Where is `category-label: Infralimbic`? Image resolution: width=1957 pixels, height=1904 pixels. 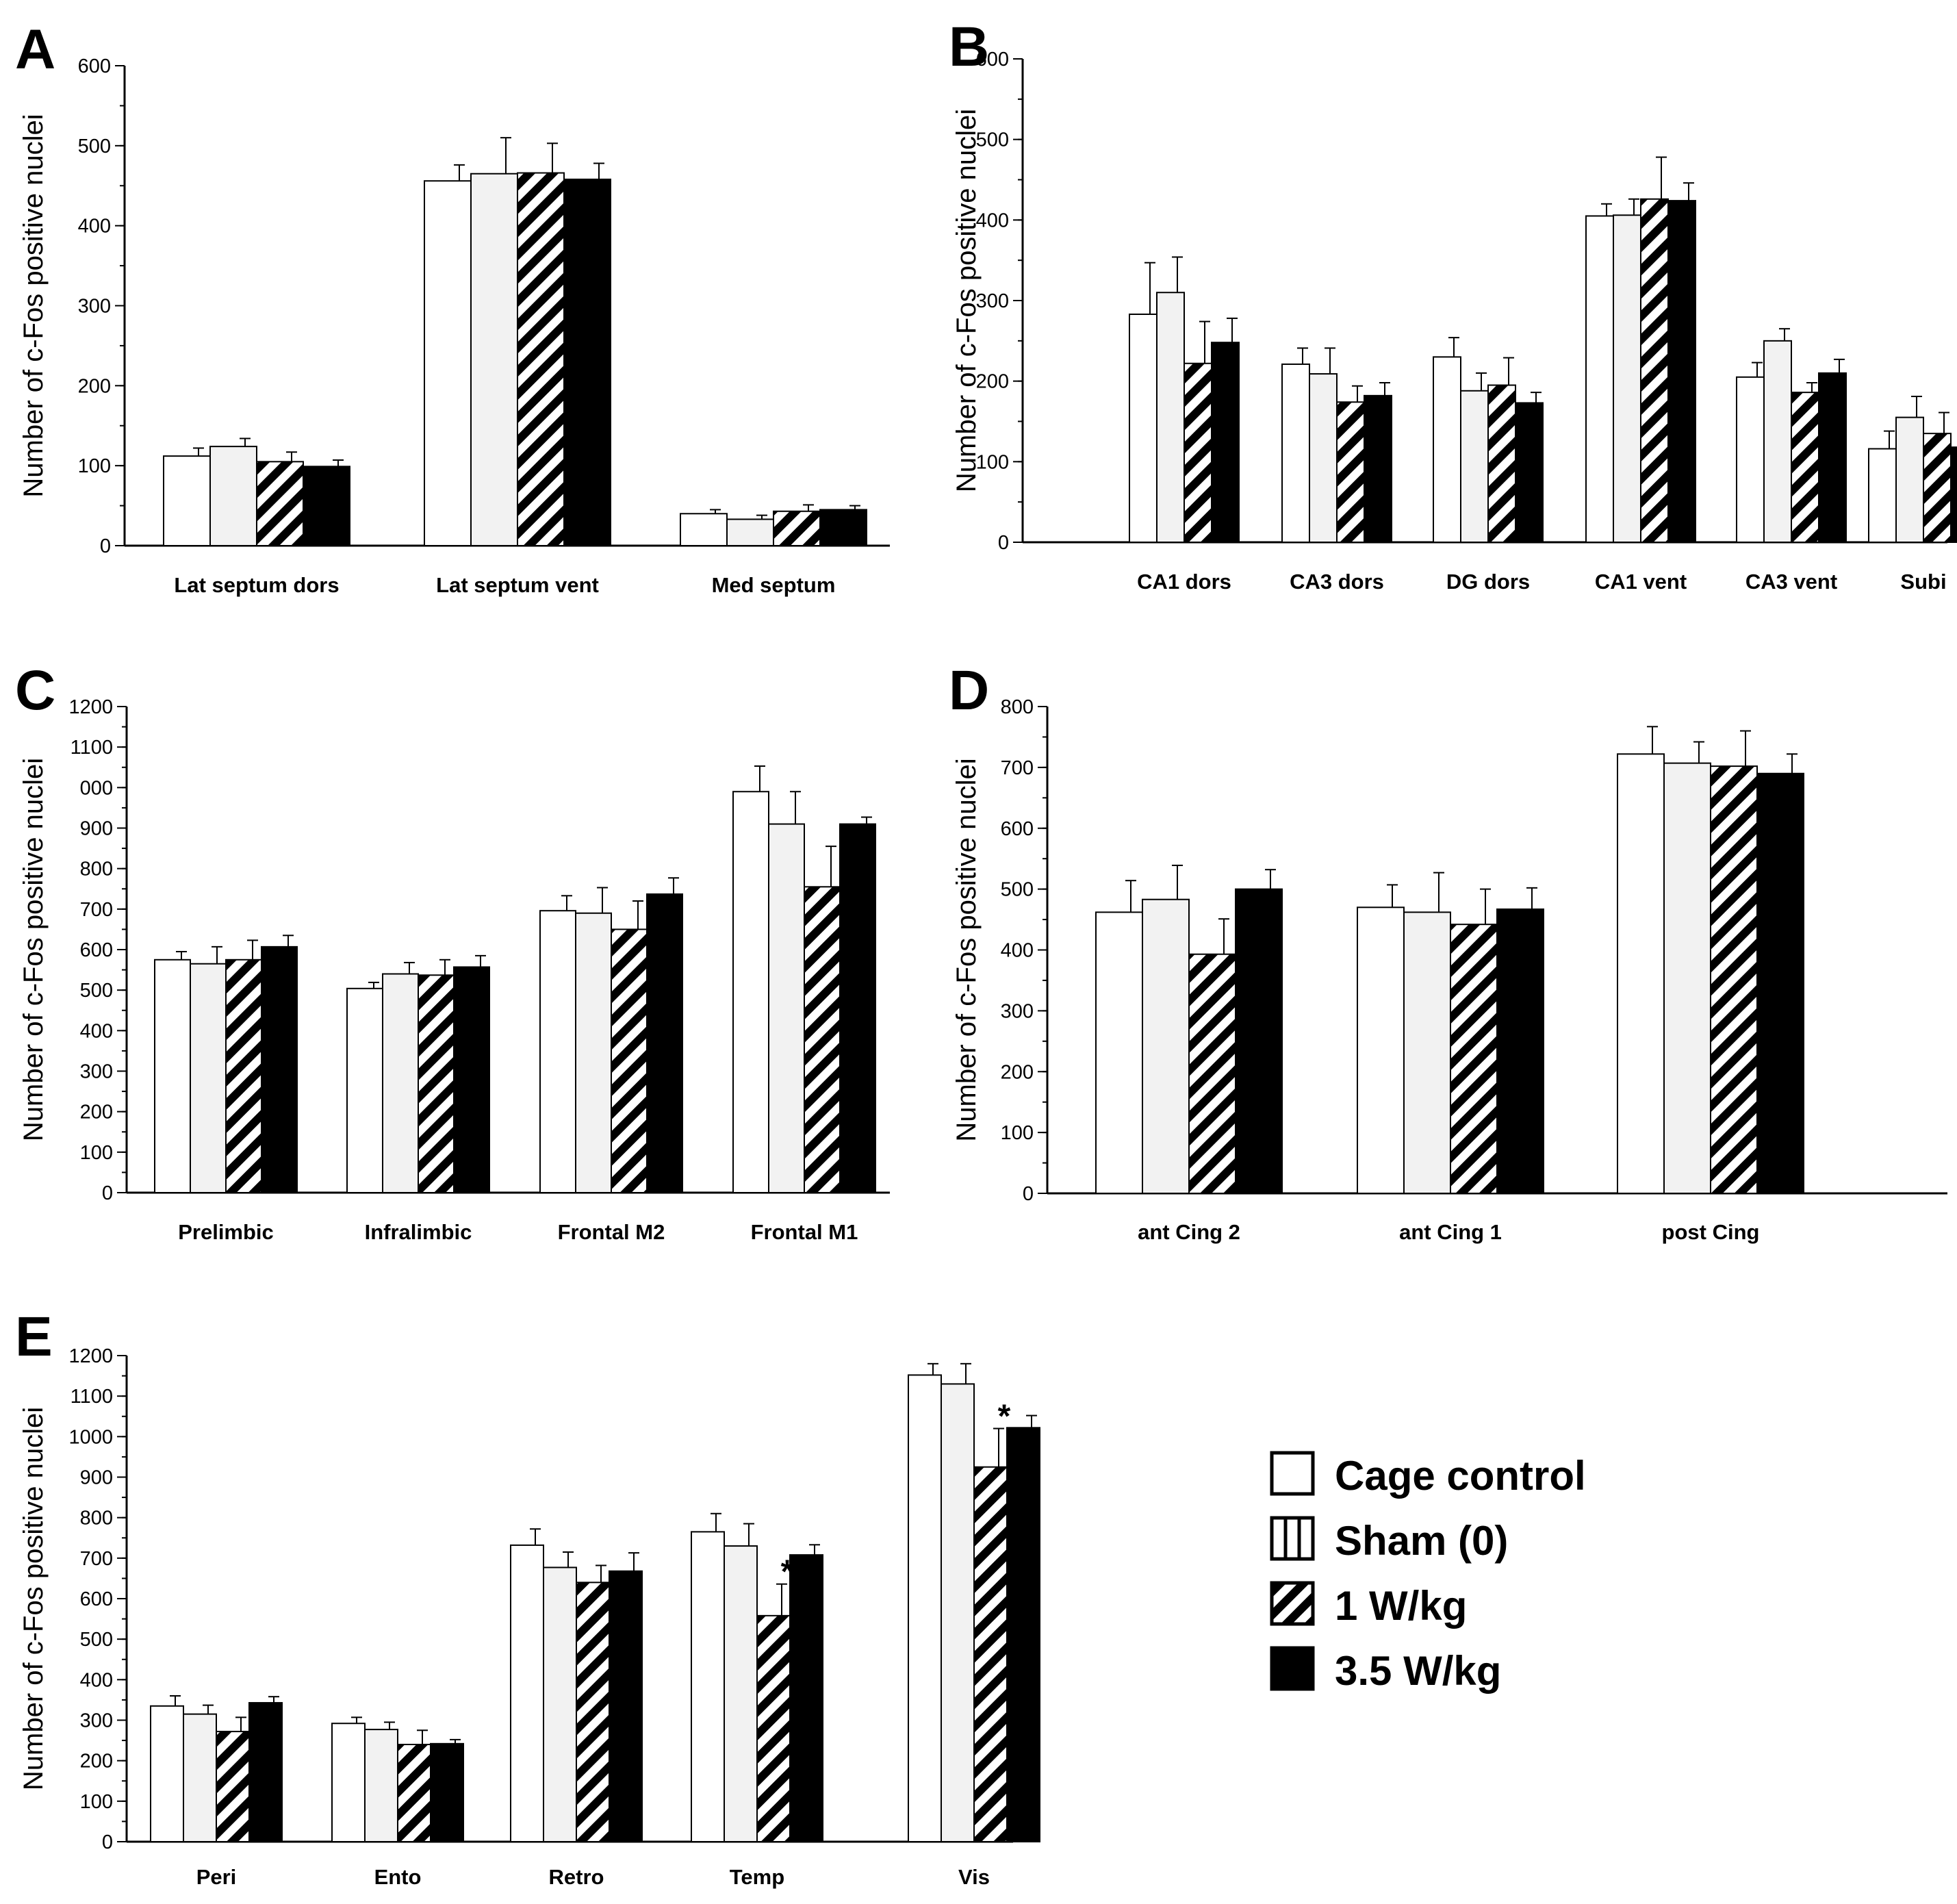
category-label: Infralimbic is located at coordinates (418, 1232).